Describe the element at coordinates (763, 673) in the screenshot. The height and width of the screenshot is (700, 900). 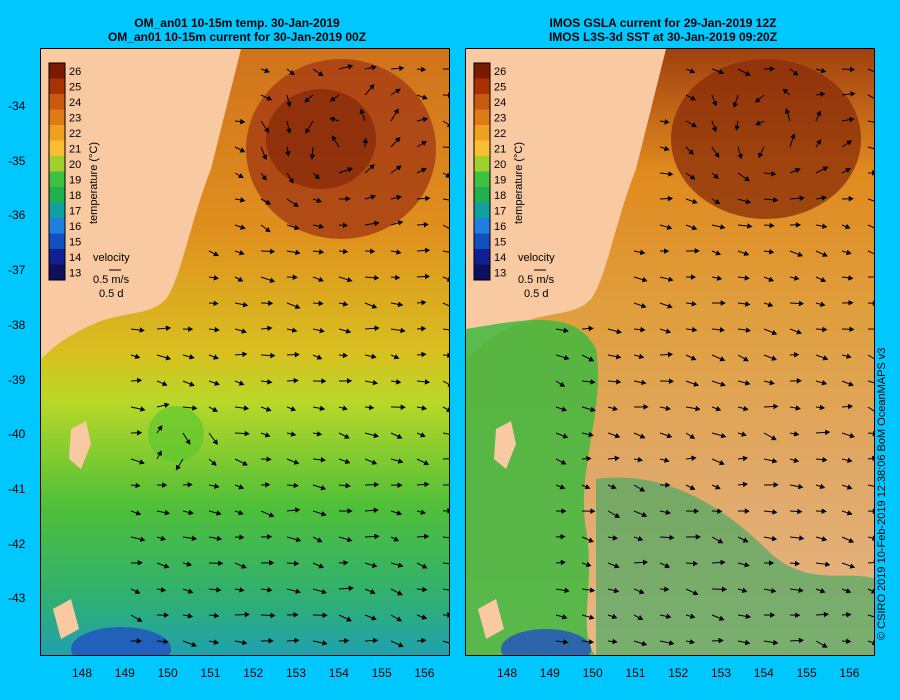
I see `x-axis-label-right: 154` at that location.